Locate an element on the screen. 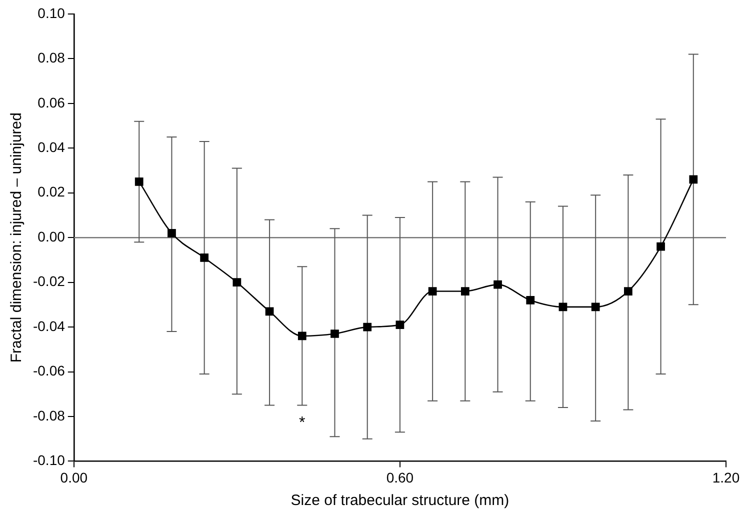 The width and height of the screenshot is (744, 516). y-tick-label: -0.02 is located at coordinates (49, 281).